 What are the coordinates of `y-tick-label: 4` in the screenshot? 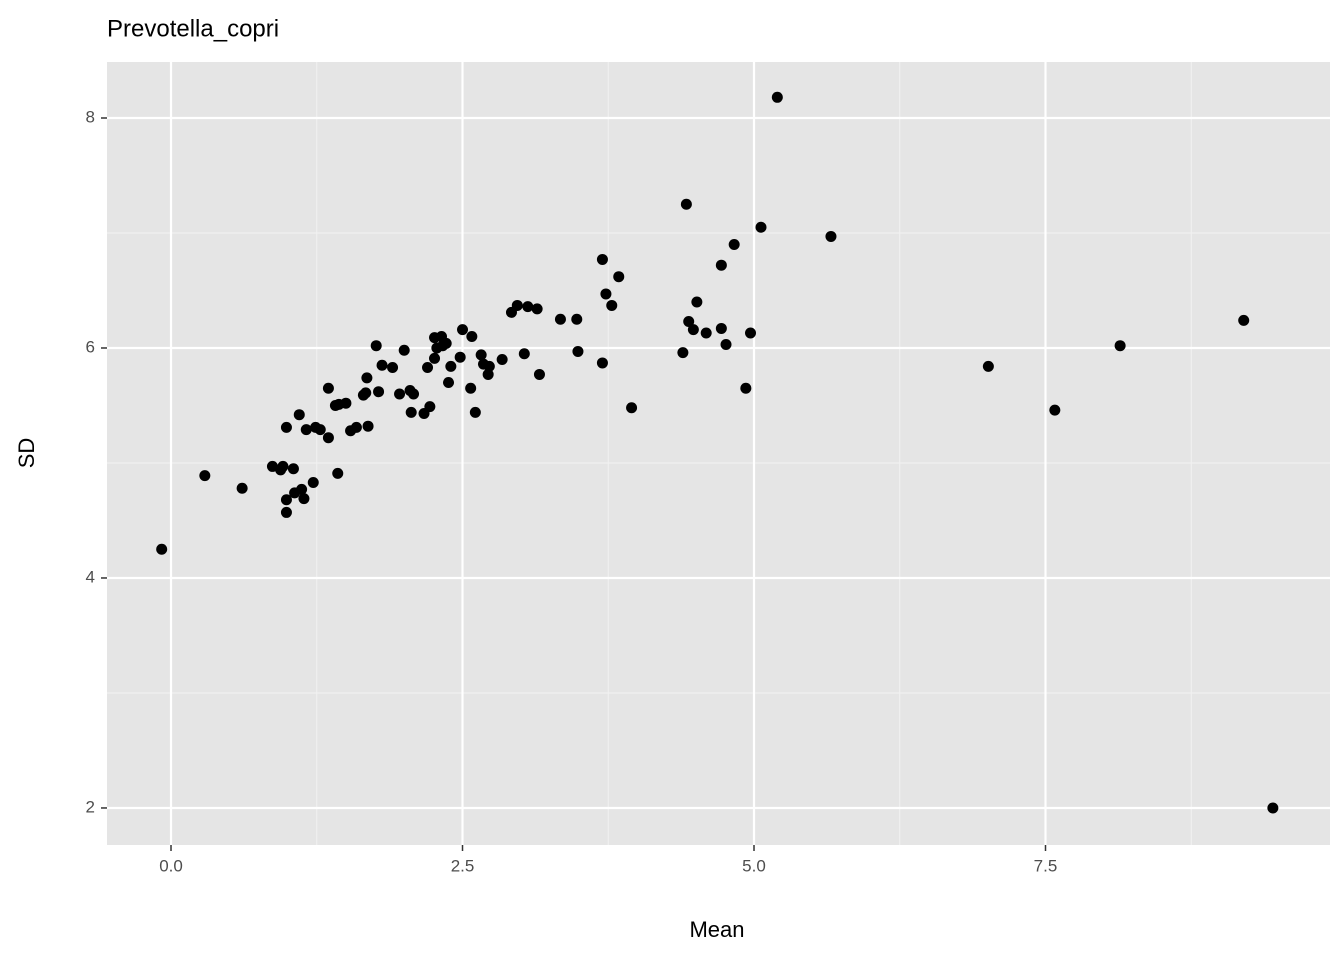 It's located at (90, 576).